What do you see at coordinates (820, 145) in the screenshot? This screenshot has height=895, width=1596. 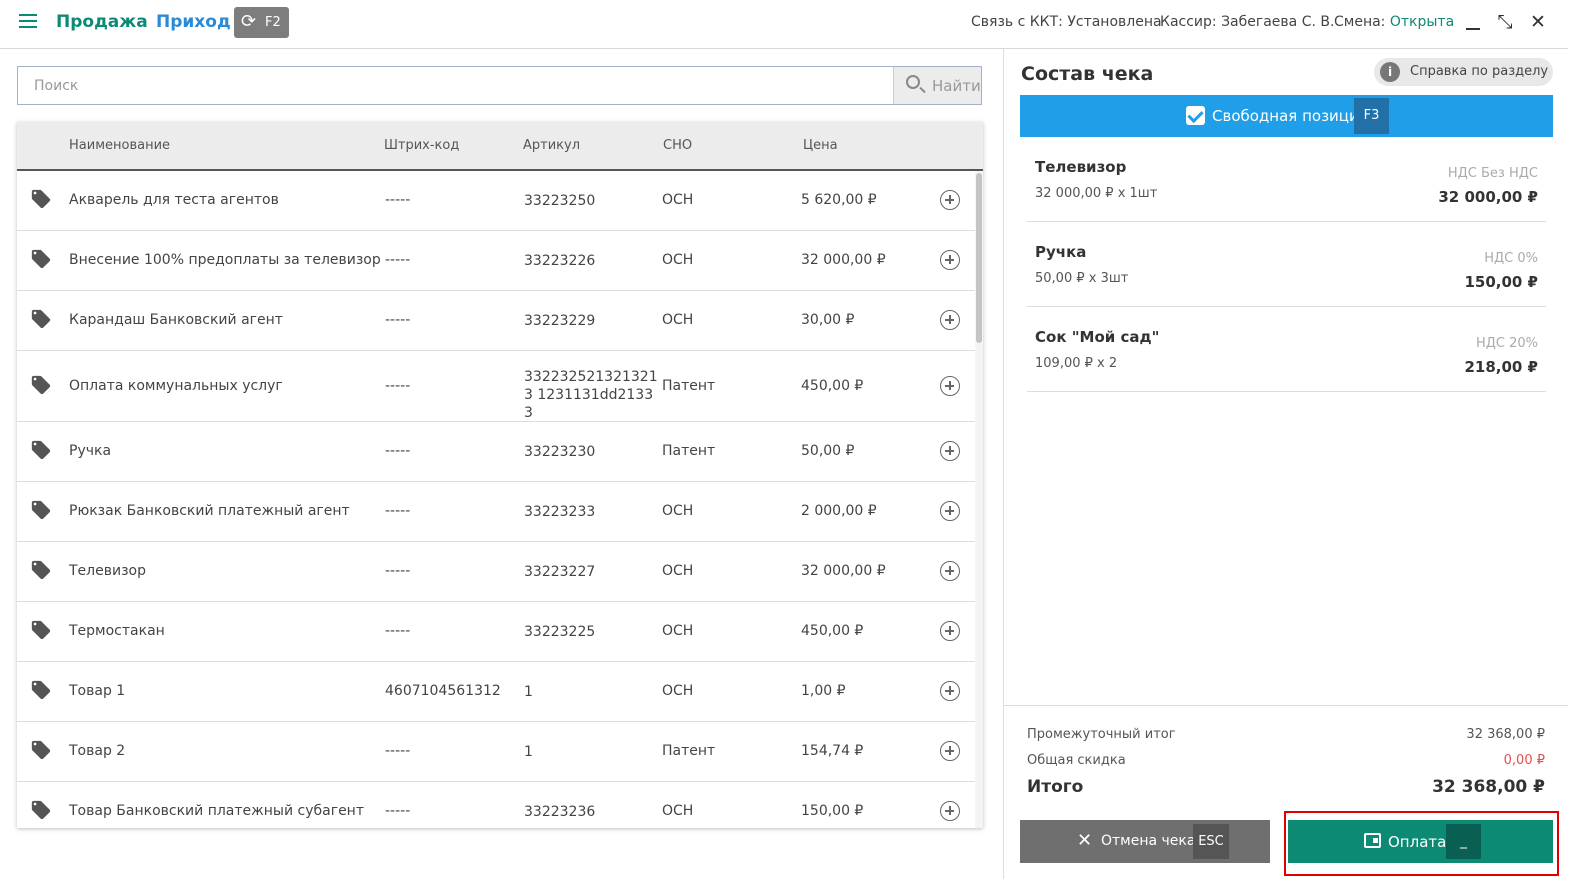 I see `column-header-price: Цена` at bounding box center [820, 145].